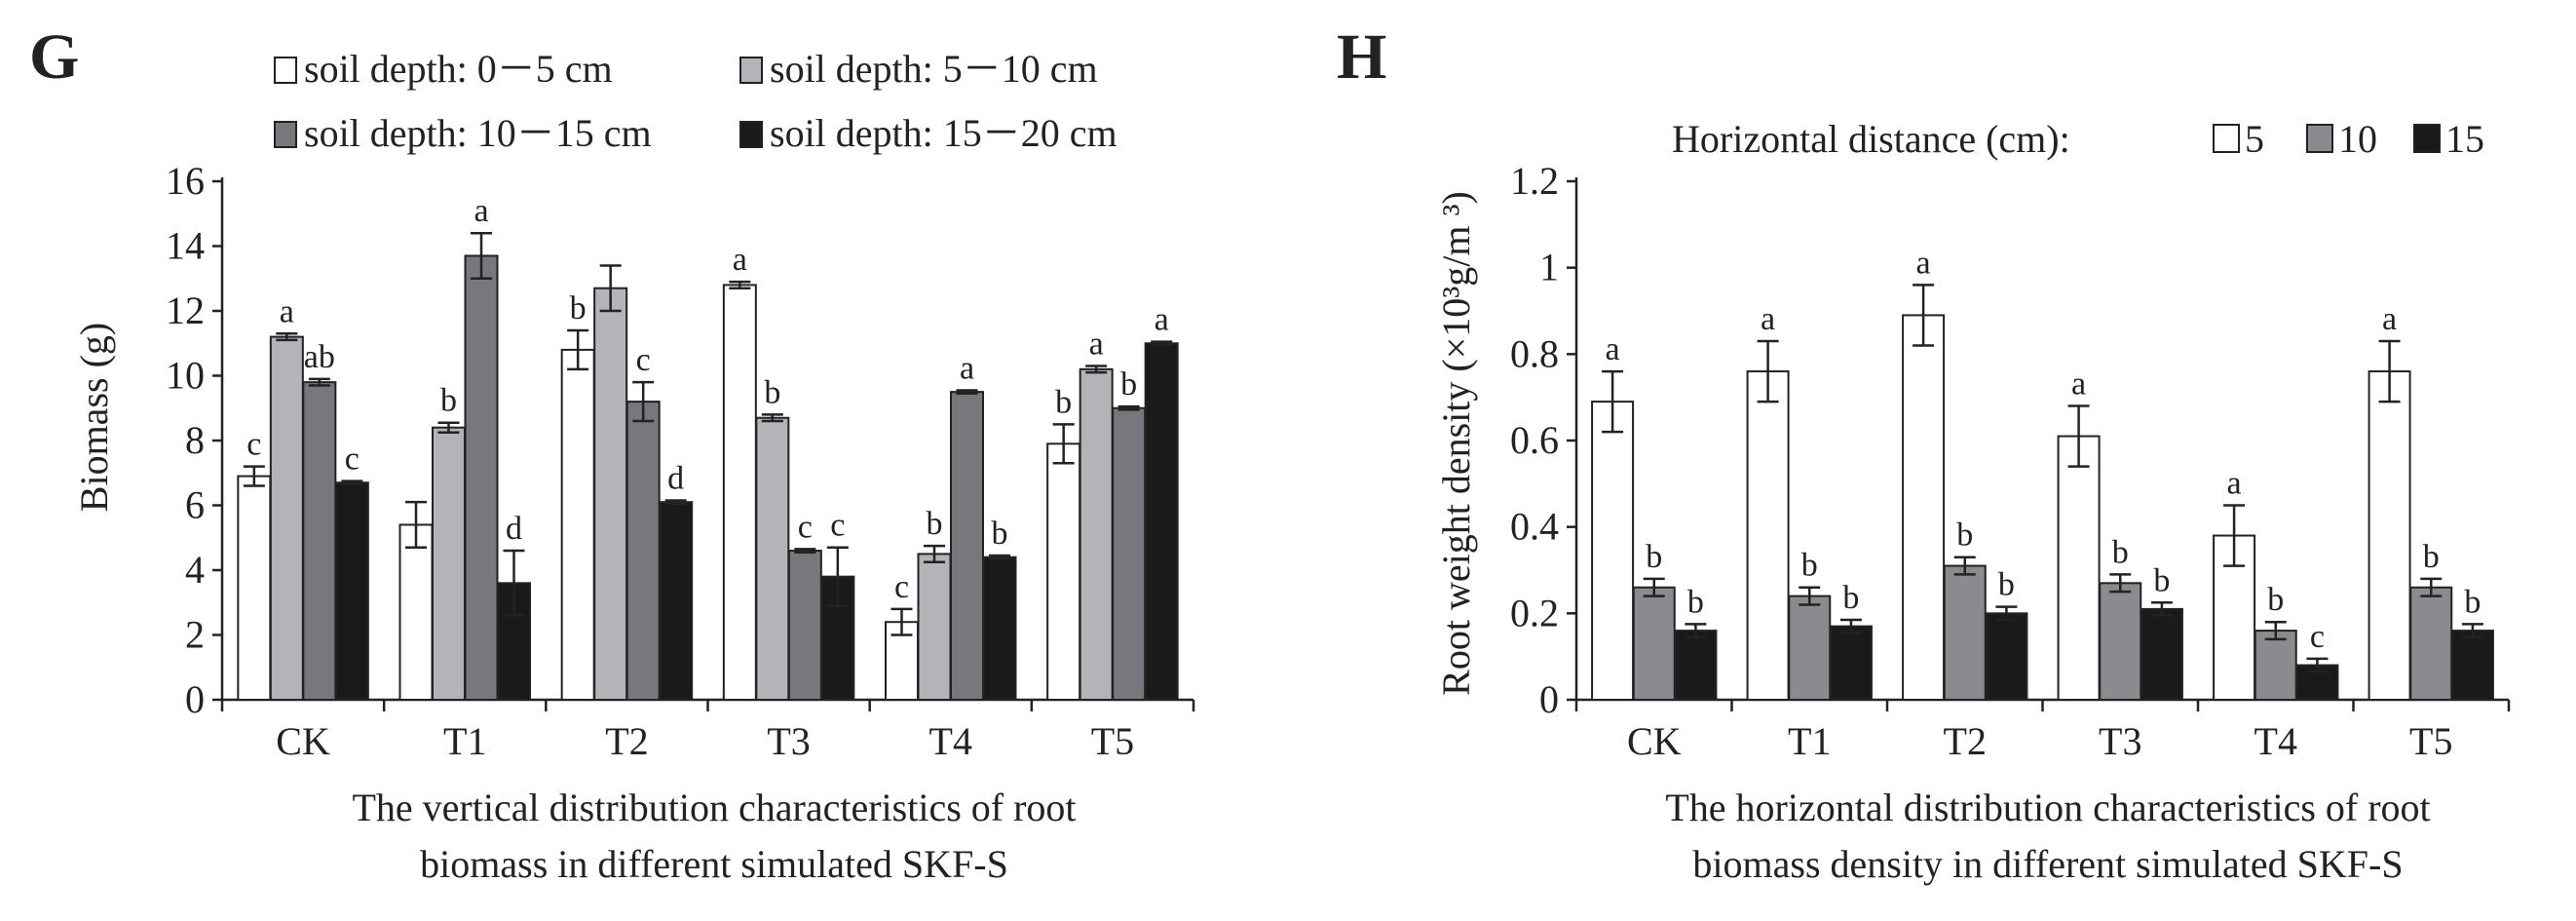 This screenshot has width=2576, height=921. What do you see at coordinates (185, 310) in the screenshot?
I see `panel-g-y-tick-label: 12` at bounding box center [185, 310].